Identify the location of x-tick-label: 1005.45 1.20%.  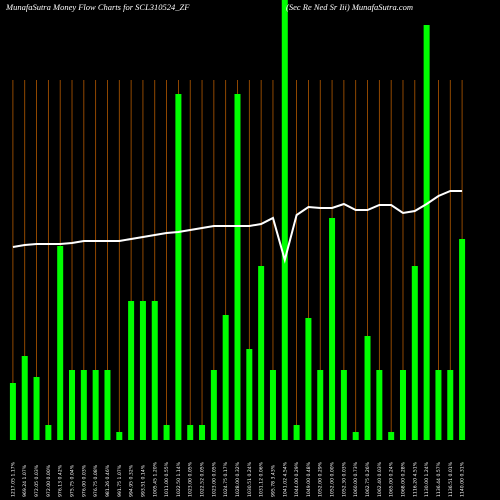
(155, 479).